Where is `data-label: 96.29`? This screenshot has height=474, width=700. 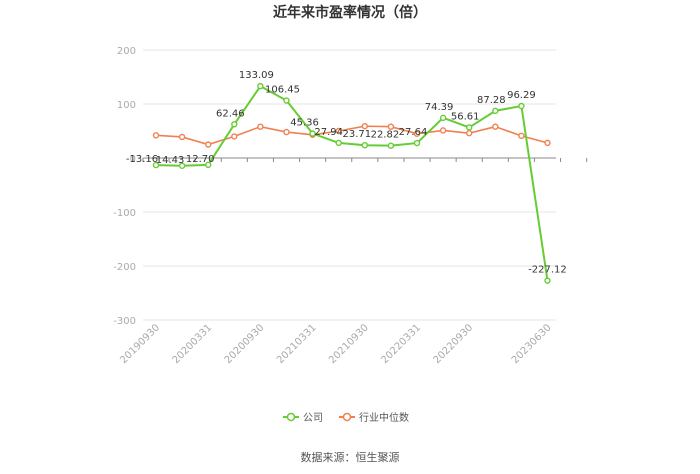
data-label: 96.29 is located at coordinates (521, 95).